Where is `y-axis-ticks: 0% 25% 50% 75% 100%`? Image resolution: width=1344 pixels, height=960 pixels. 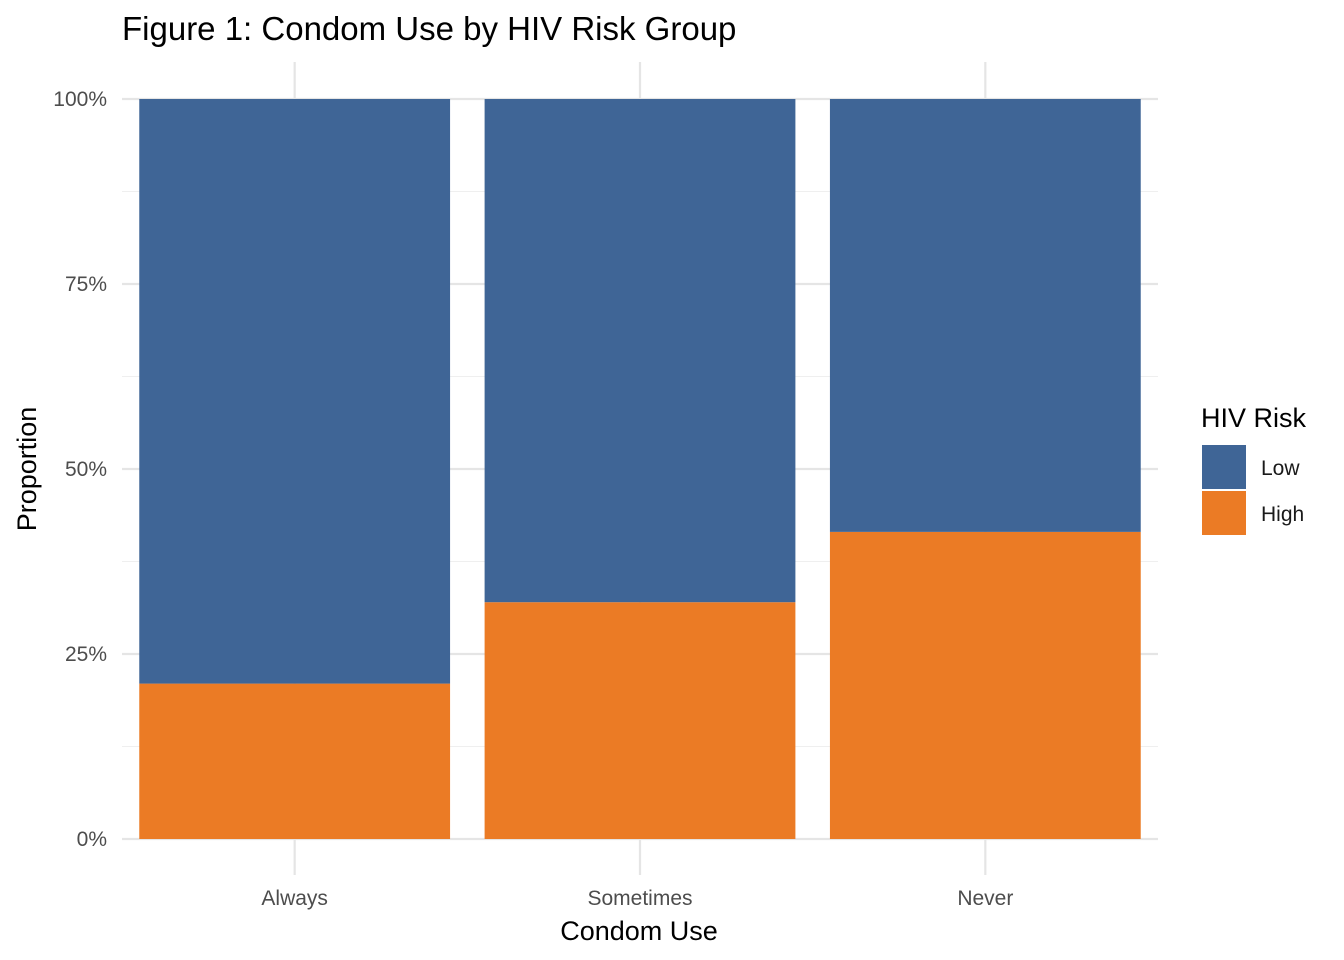
y-axis-ticks: 0% 25% 50% 75% 100% is located at coordinates (80, 469).